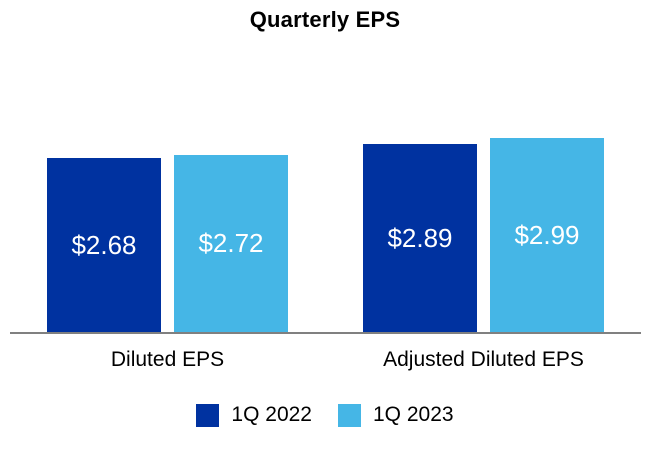 The image size is (650, 450). What do you see at coordinates (325, 333) in the screenshot?
I see `x-axis-line` at bounding box center [325, 333].